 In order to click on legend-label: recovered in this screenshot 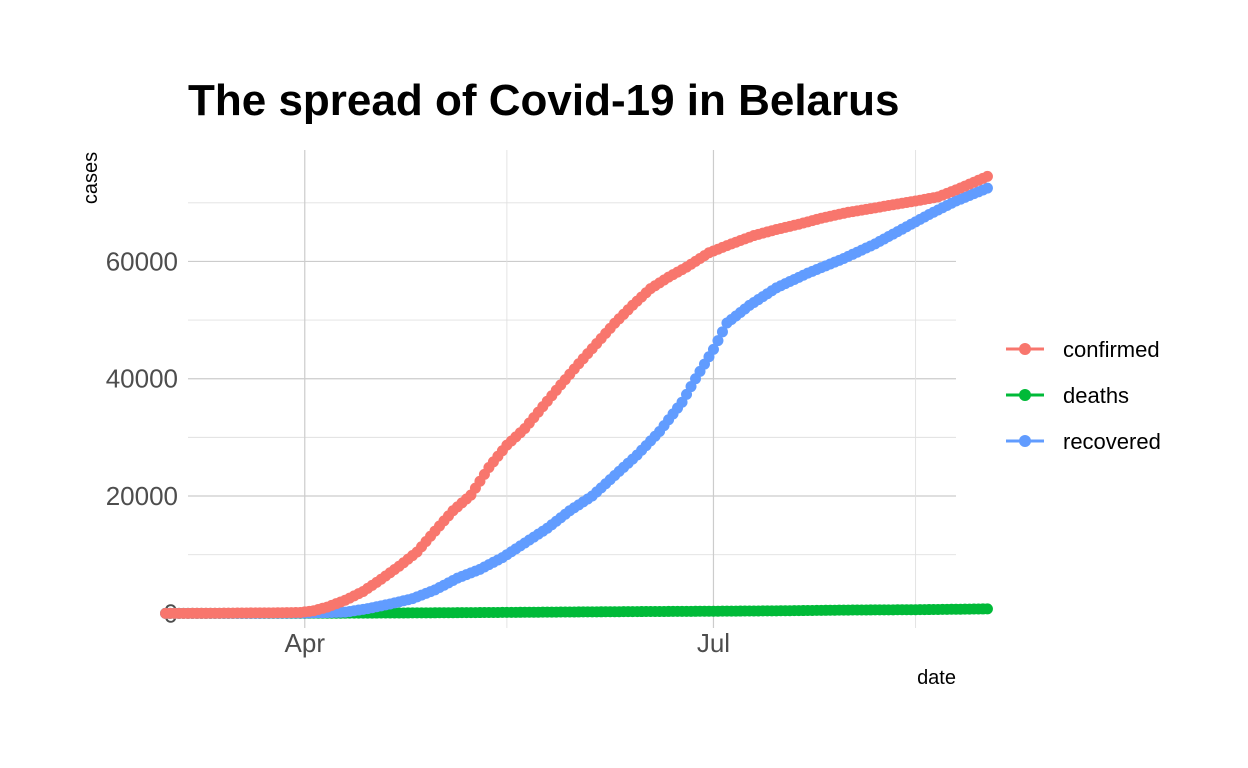, I will do `click(1112, 441)`.